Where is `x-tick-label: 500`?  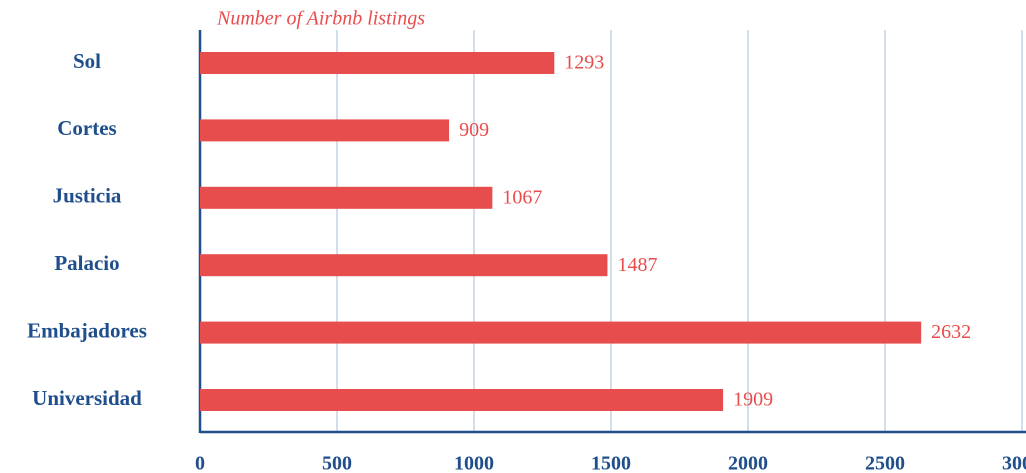 x-tick-label: 500 is located at coordinates (337, 463).